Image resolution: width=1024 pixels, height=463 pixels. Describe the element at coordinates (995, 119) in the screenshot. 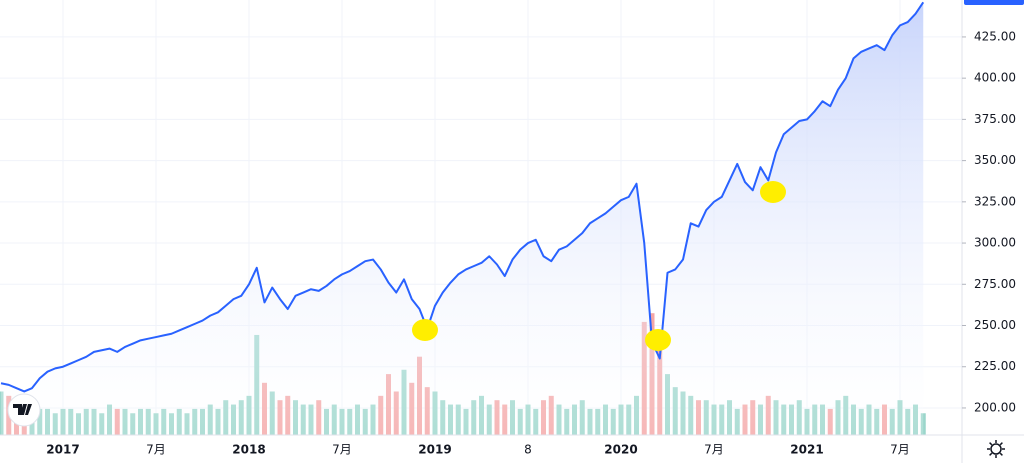

I see `y-tick-label: 375.00` at that location.